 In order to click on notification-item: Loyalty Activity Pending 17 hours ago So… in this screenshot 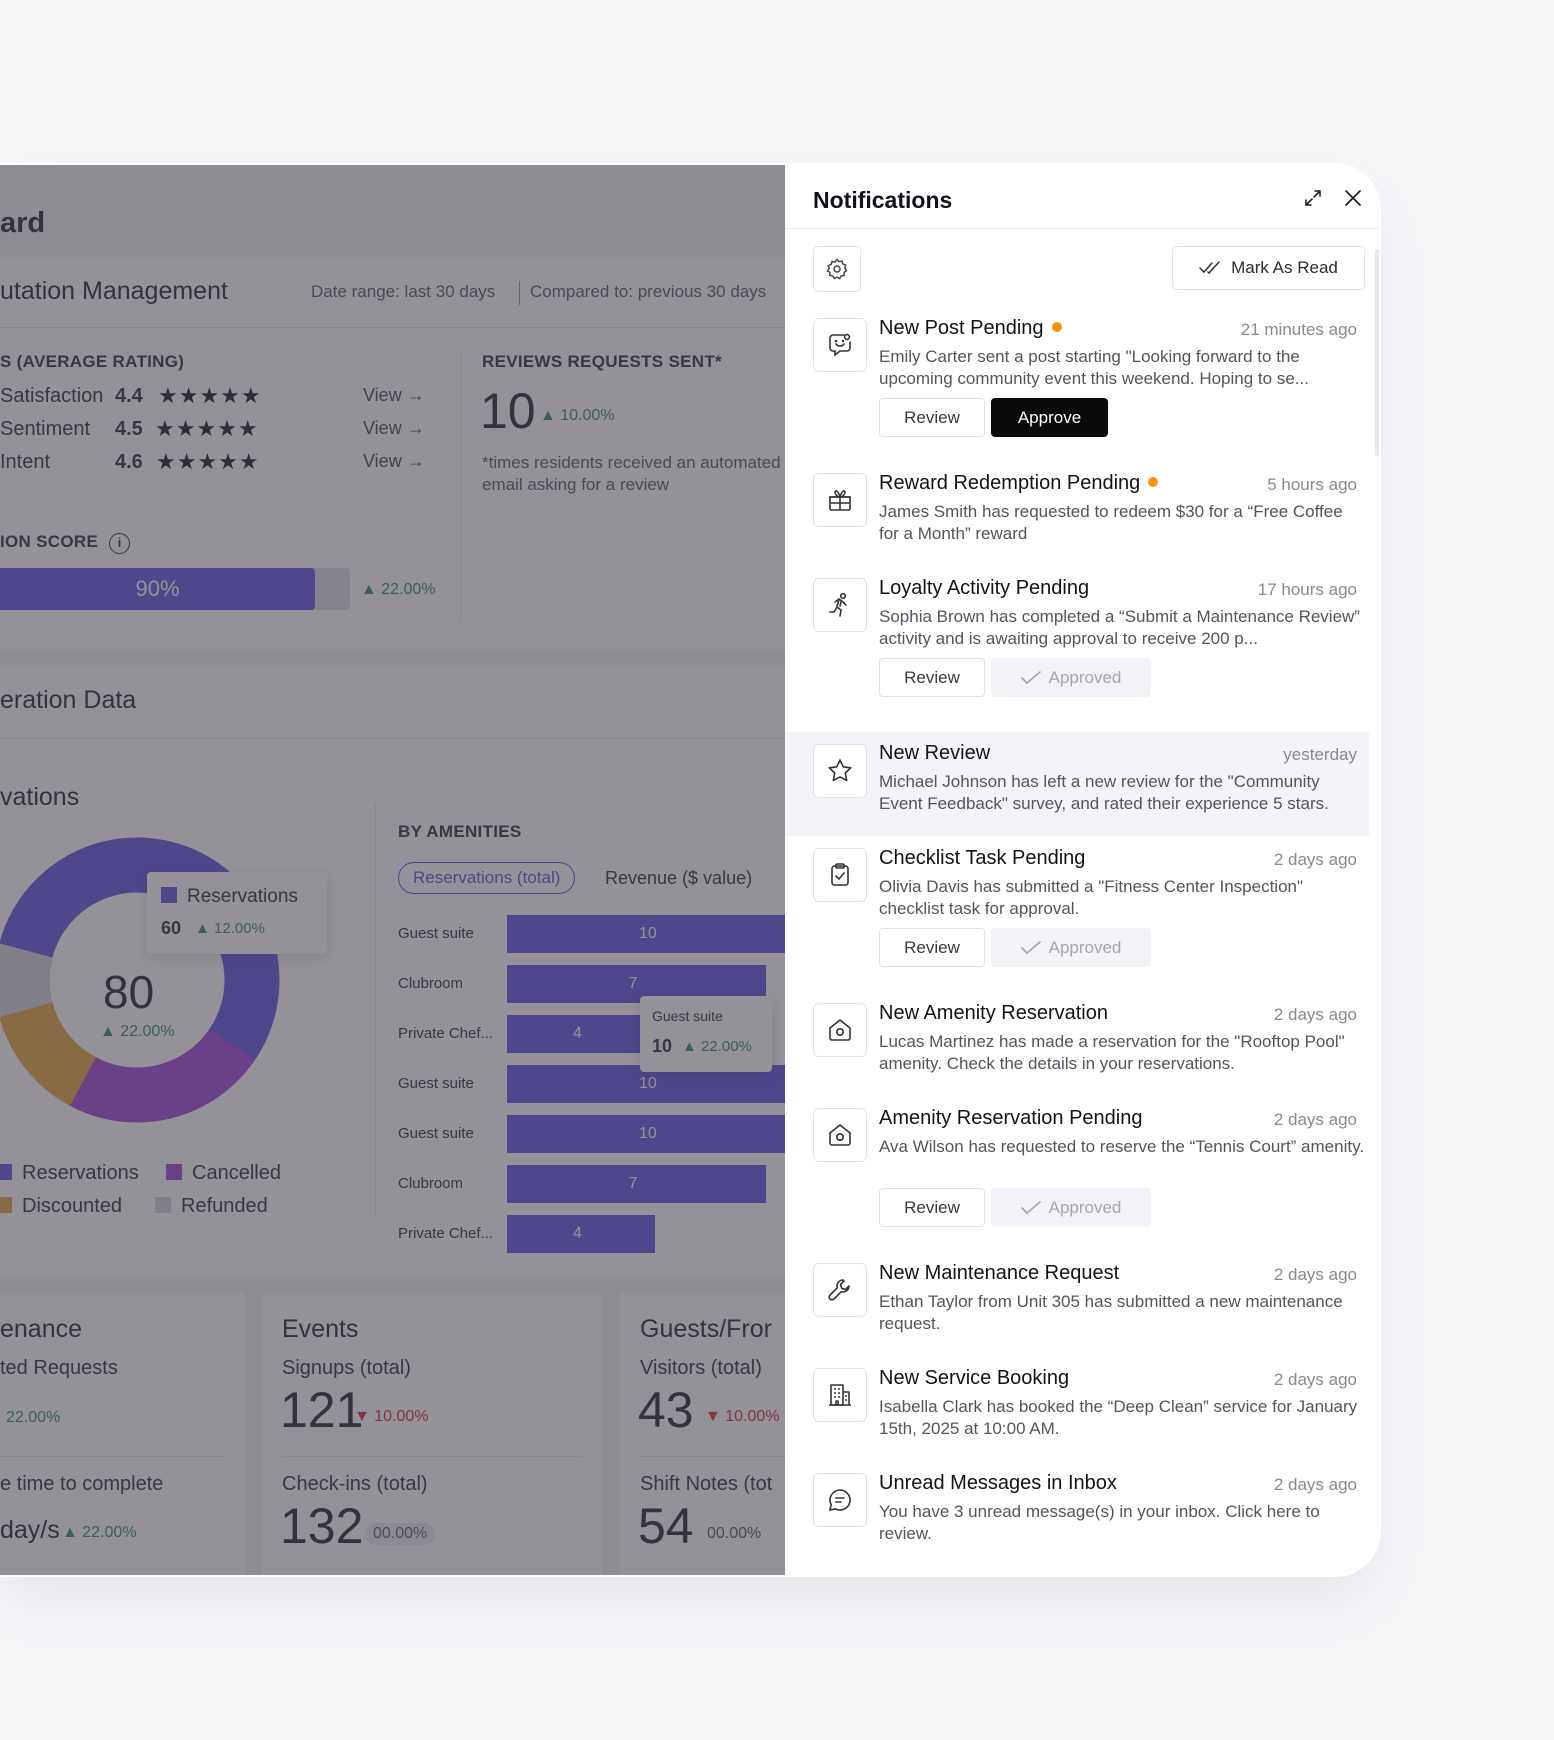, I will do `click(1077, 650)`.